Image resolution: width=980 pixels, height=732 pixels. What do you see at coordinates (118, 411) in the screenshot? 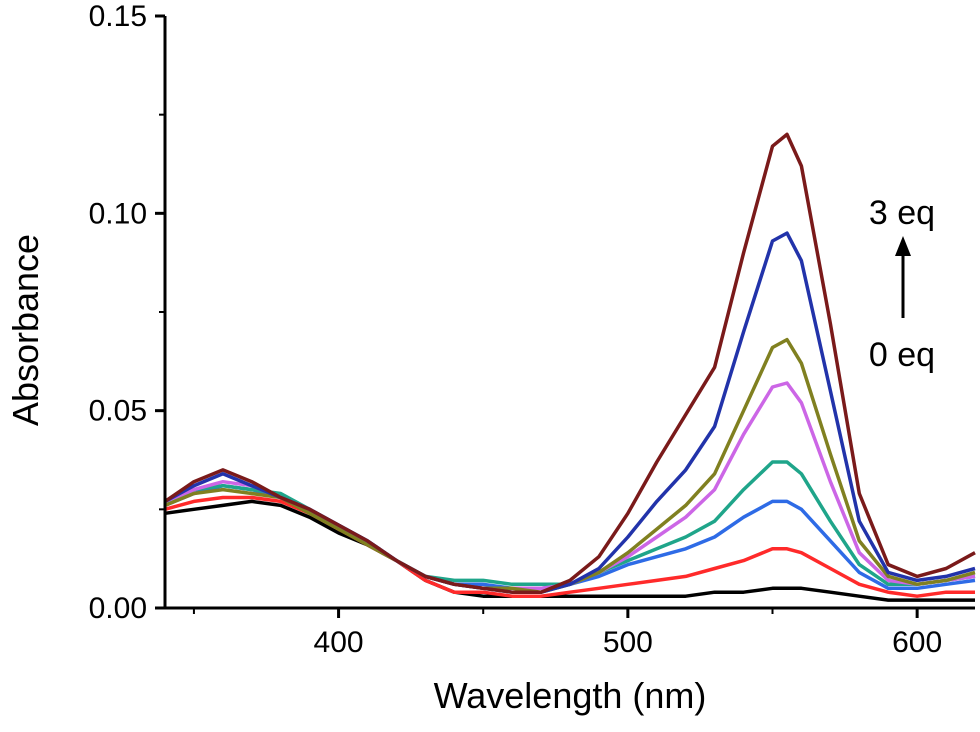
I see `y-tick-label: 0.05` at bounding box center [118, 411].